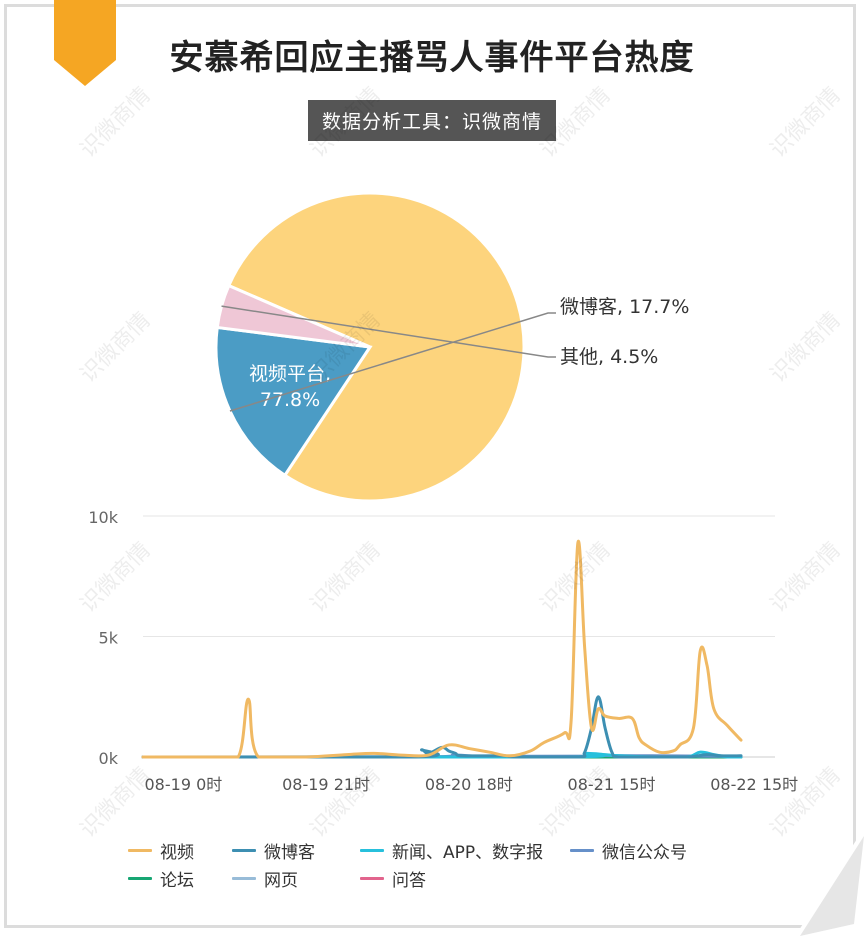  Describe the element at coordinates (829, 883) in the screenshot. I see `page-curl-corner` at that location.